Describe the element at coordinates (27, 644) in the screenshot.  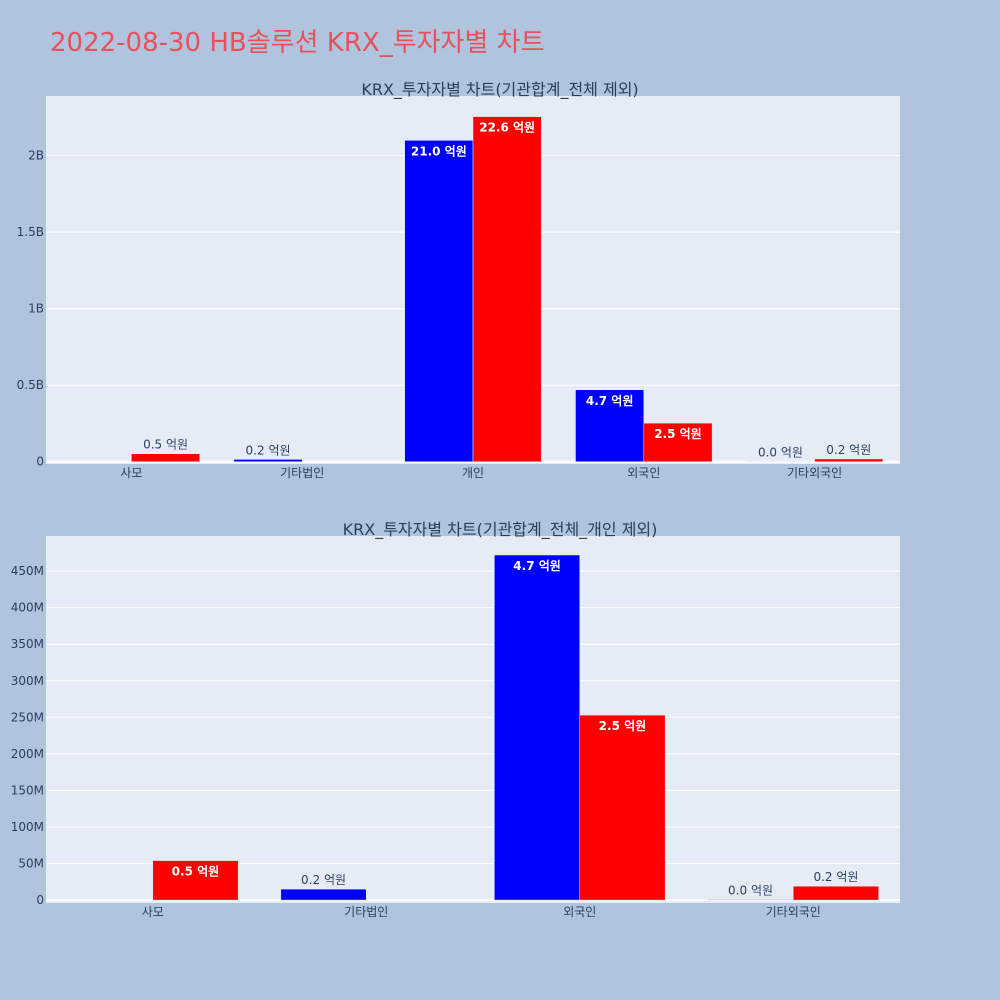
I see `y-tick-label: 350M` at that location.